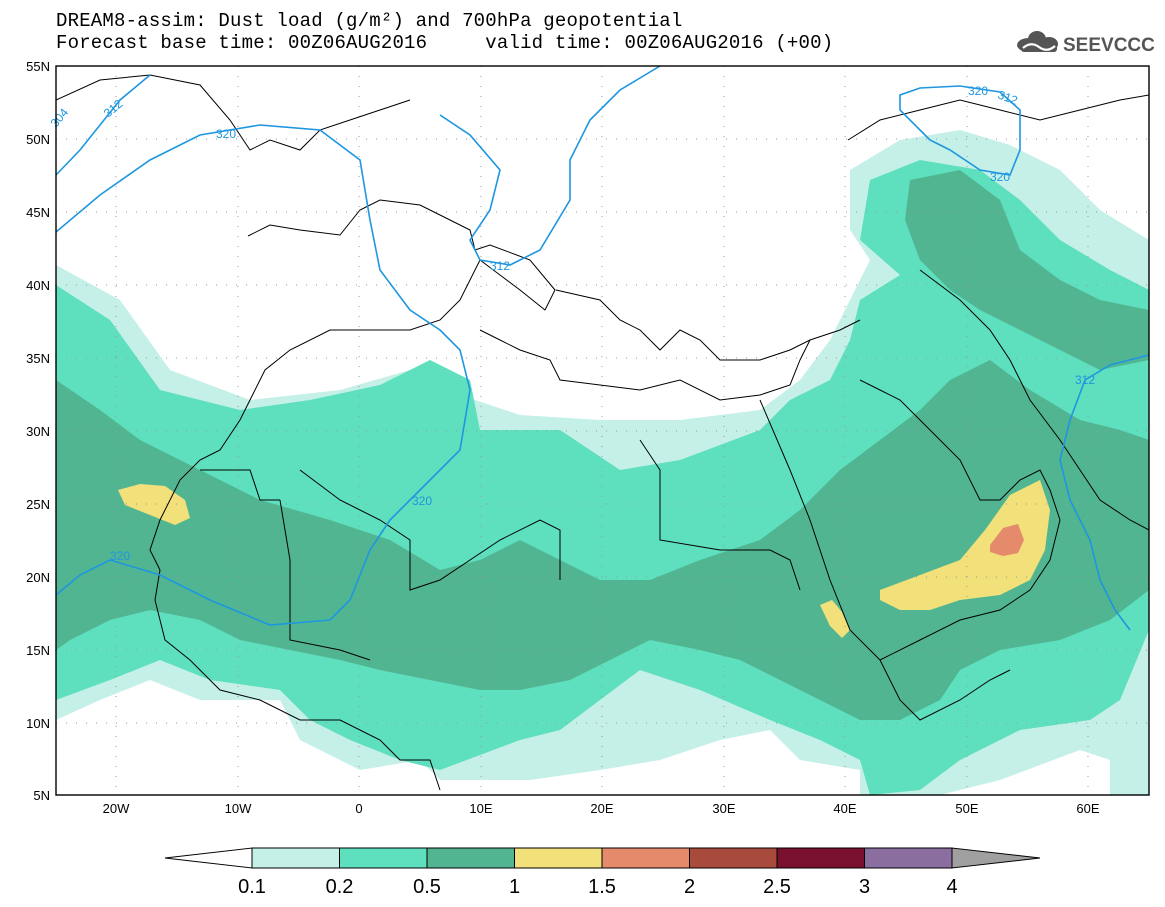 The image size is (1165, 907). I want to click on colorbar-label: 0.2, so click(340, 887).